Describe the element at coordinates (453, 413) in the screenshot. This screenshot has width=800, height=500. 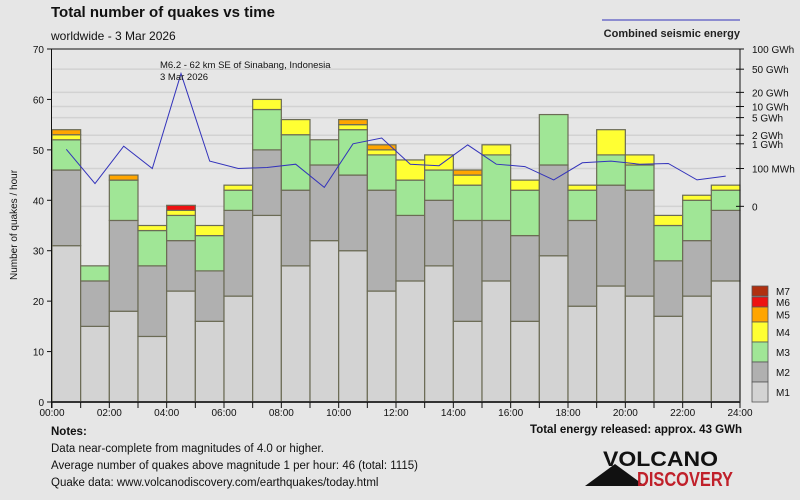
I see `x-tick-label: 14:00` at that location.